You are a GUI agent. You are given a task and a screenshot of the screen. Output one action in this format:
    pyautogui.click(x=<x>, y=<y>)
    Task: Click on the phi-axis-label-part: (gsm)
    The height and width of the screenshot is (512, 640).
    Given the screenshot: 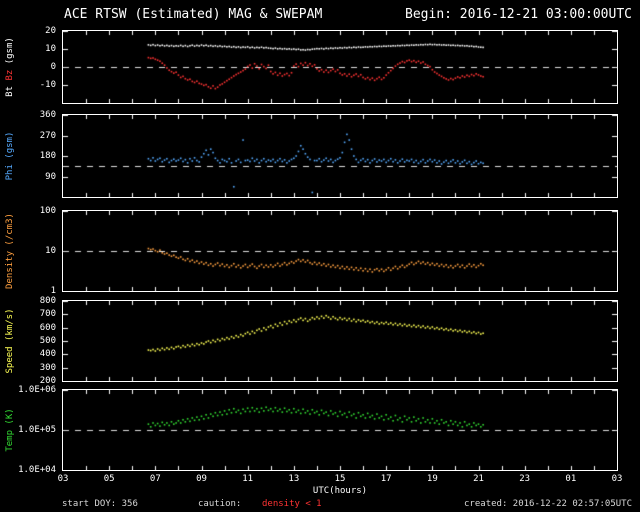 What is the action you would take?
    pyautogui.click(x=10, y=145)
    